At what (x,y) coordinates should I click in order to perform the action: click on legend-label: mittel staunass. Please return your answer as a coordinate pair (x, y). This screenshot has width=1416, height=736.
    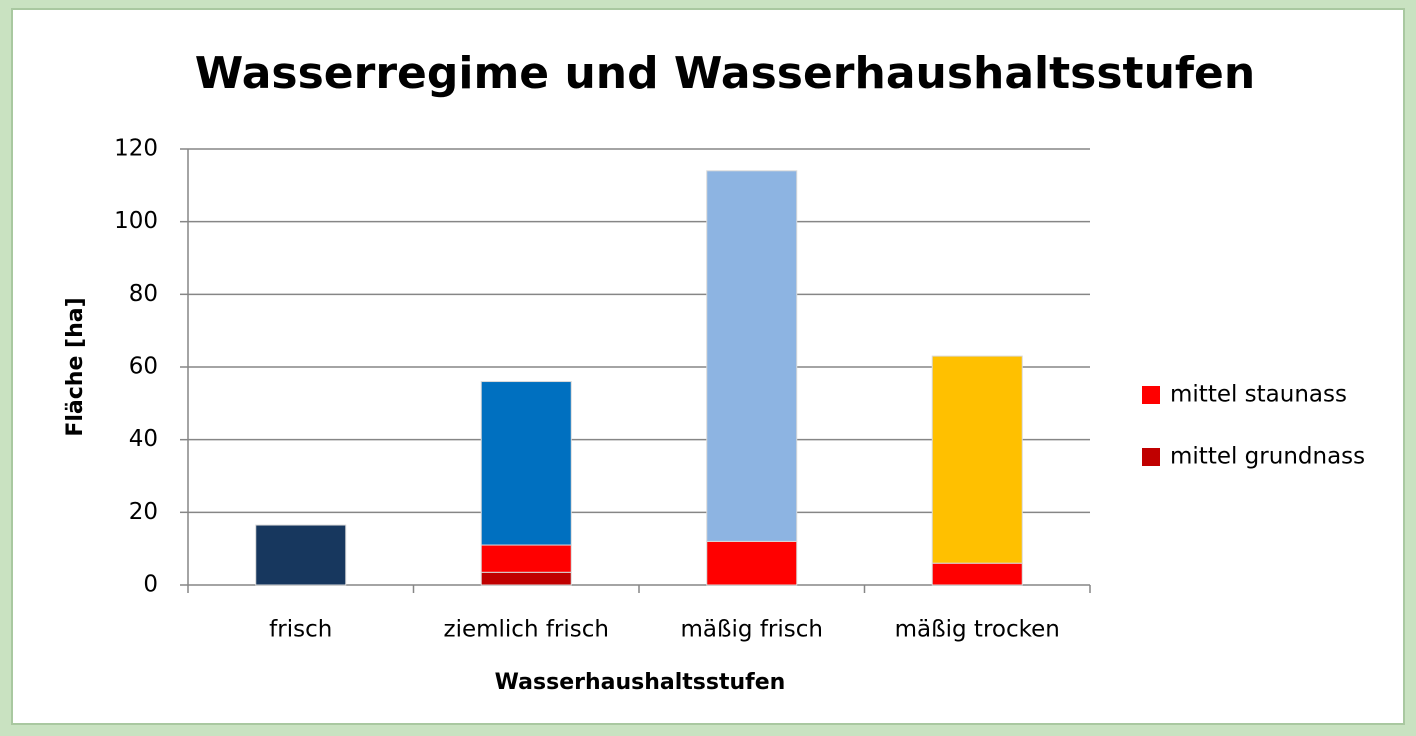
    Looking at the image, I should click on (1258, 395).